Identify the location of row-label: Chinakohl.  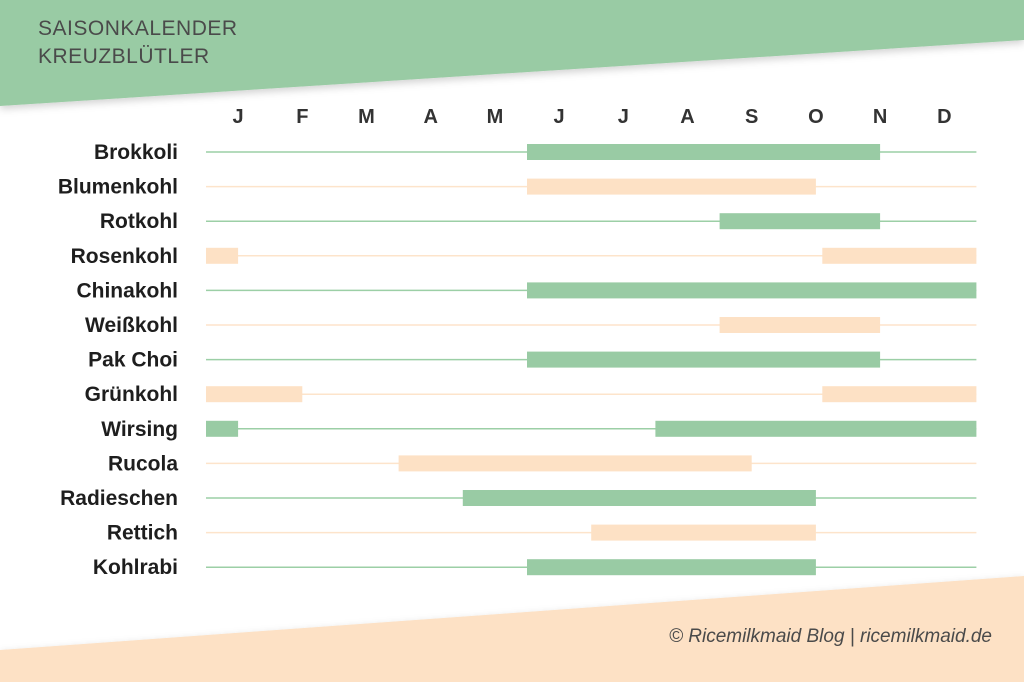
(127, 290).